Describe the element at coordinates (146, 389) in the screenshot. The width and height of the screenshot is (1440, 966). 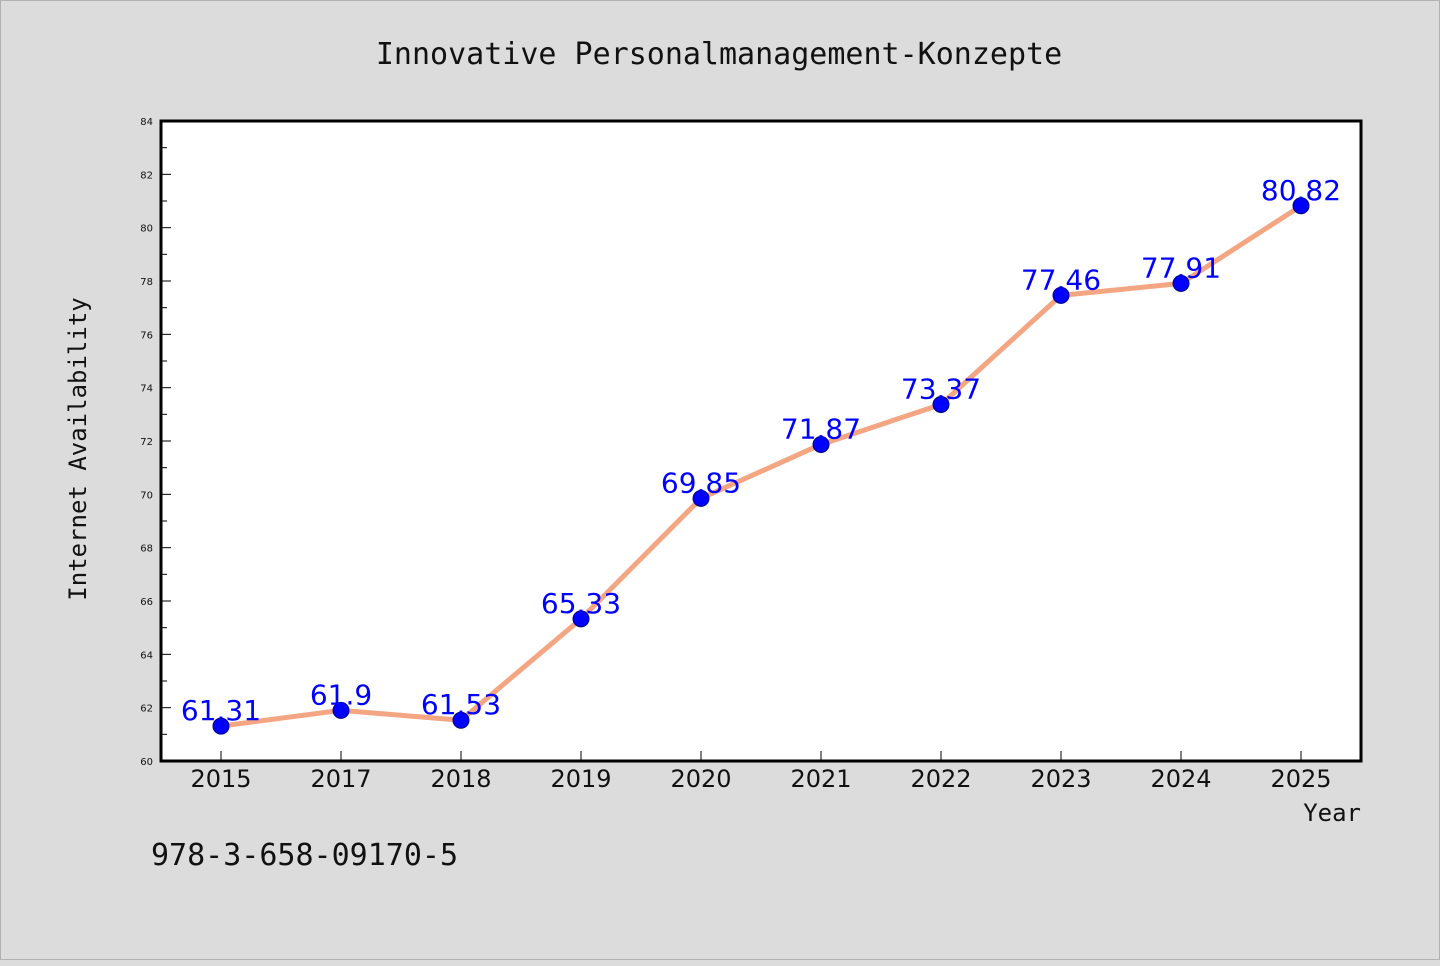
I see `y-tick-label: 74` at that location.